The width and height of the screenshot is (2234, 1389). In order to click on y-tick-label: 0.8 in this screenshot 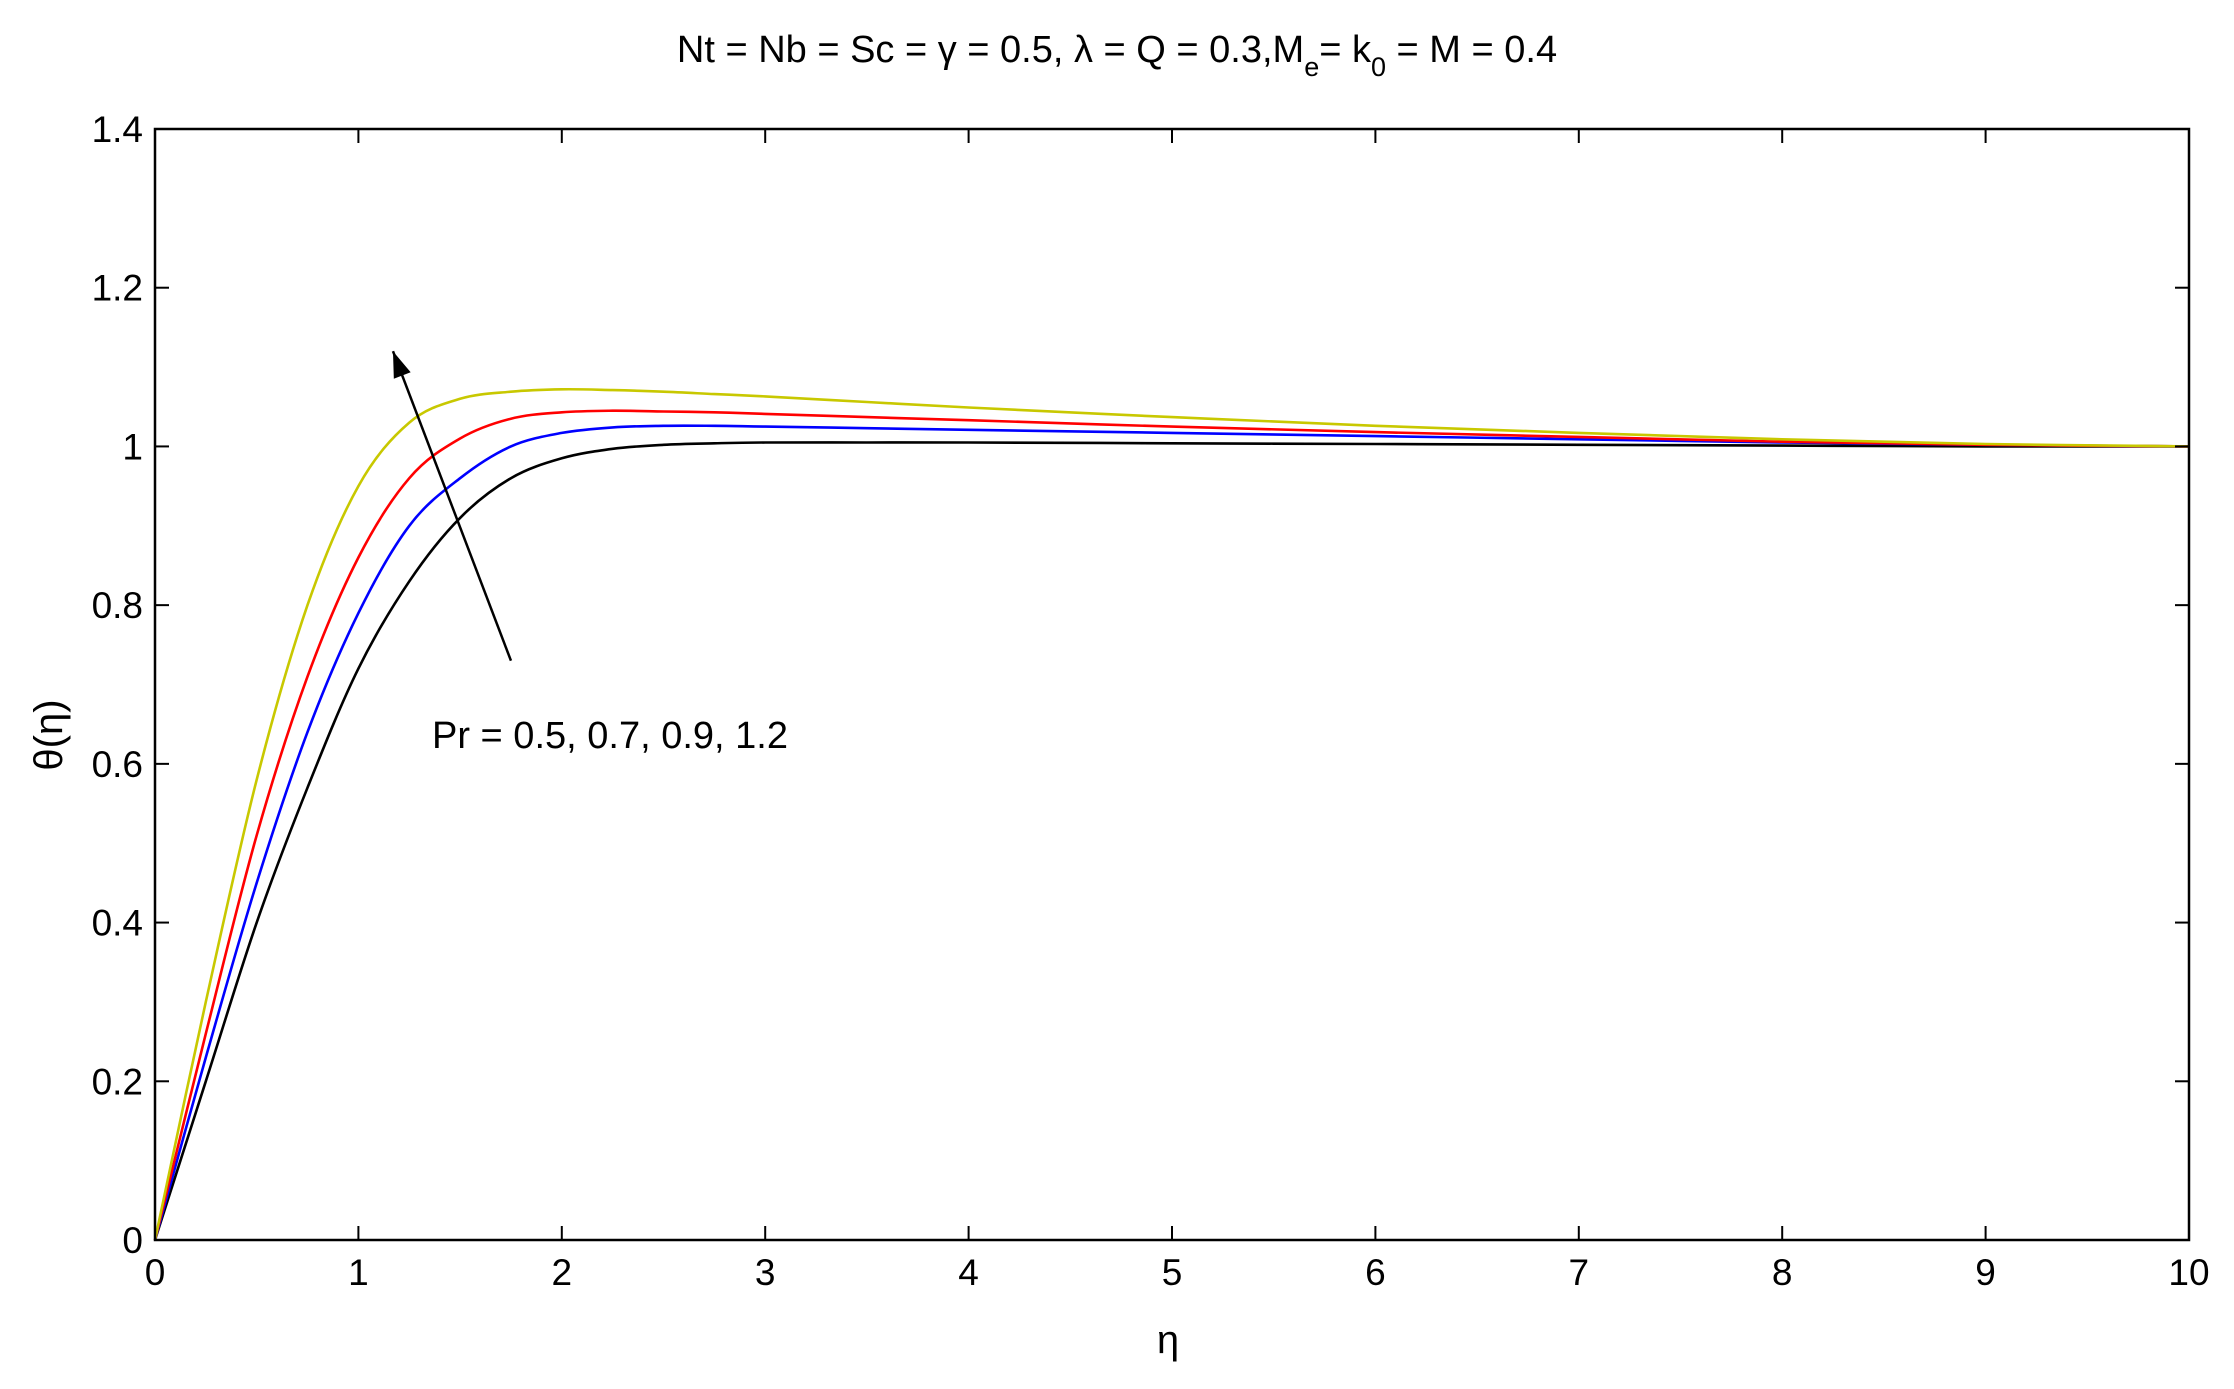, I will do `click(117, 605)`.